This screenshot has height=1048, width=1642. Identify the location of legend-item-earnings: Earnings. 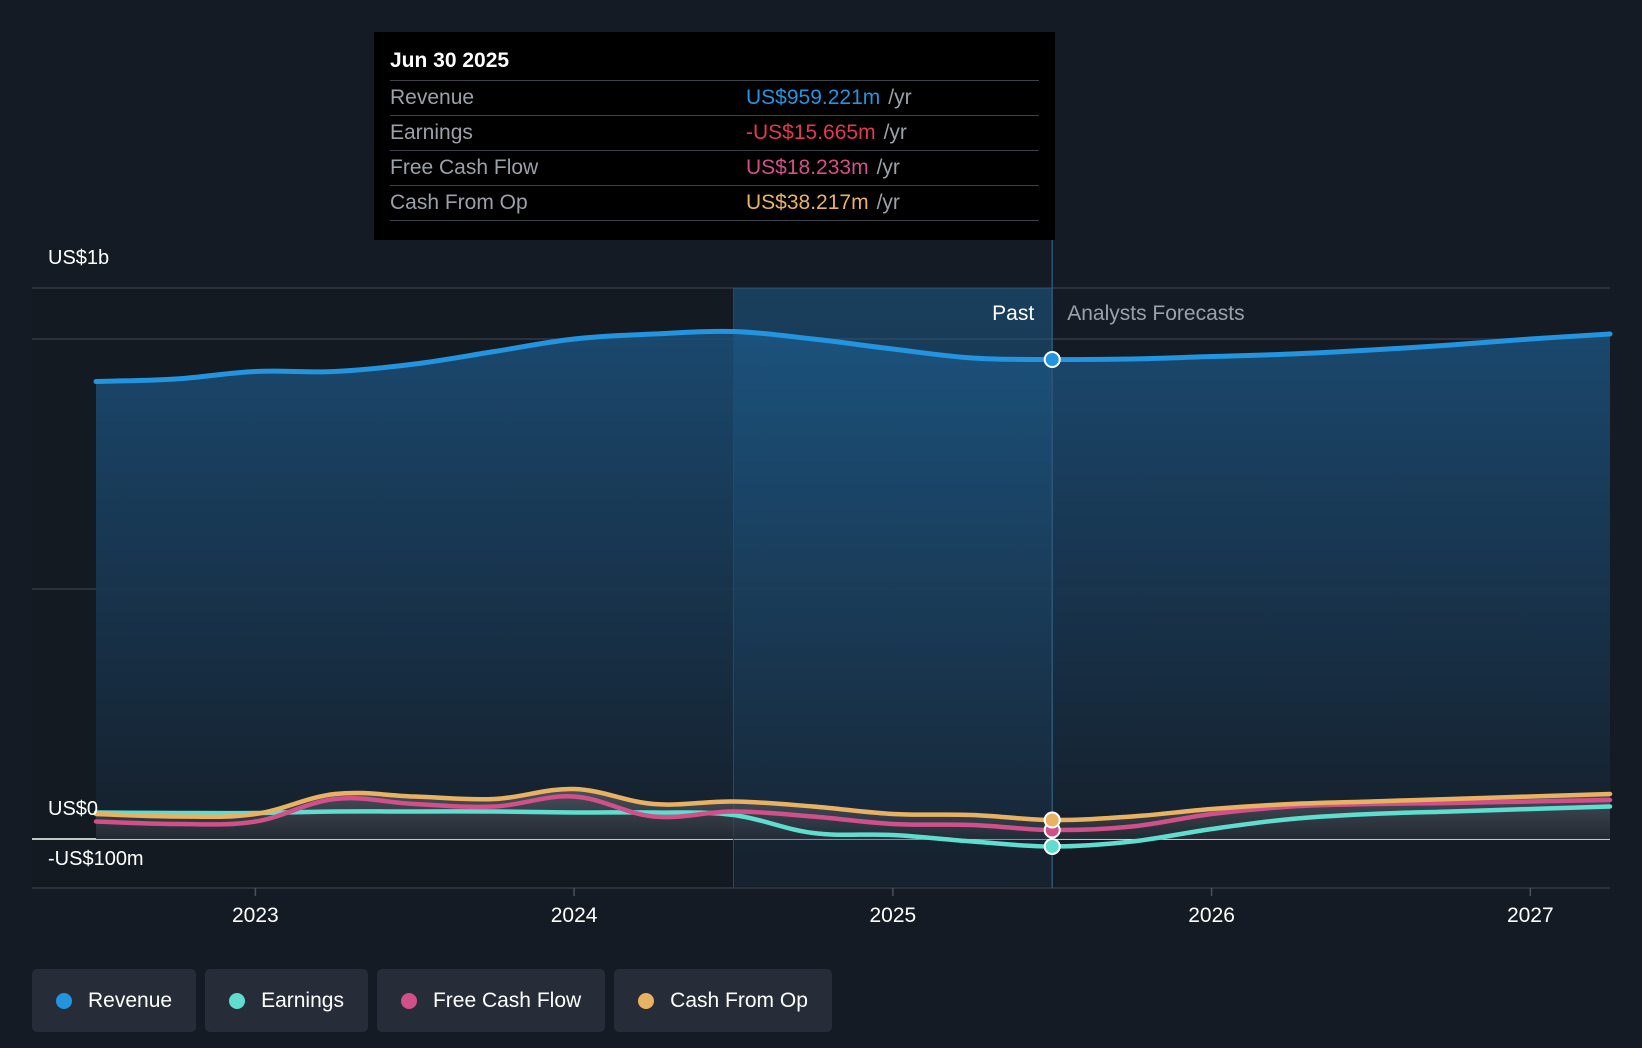
(286, 1000).